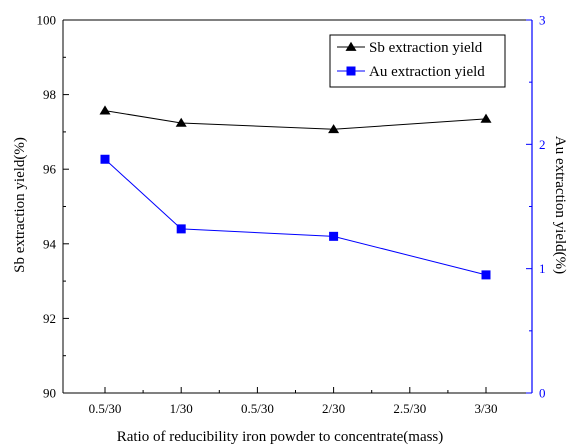 This screenshot has height=446, width=569. What do you see at coordinates (560, 205) in the screenshot?
I see `y-axis-right-title: Au extraction yield(%)` at bounding box center [560, 205].